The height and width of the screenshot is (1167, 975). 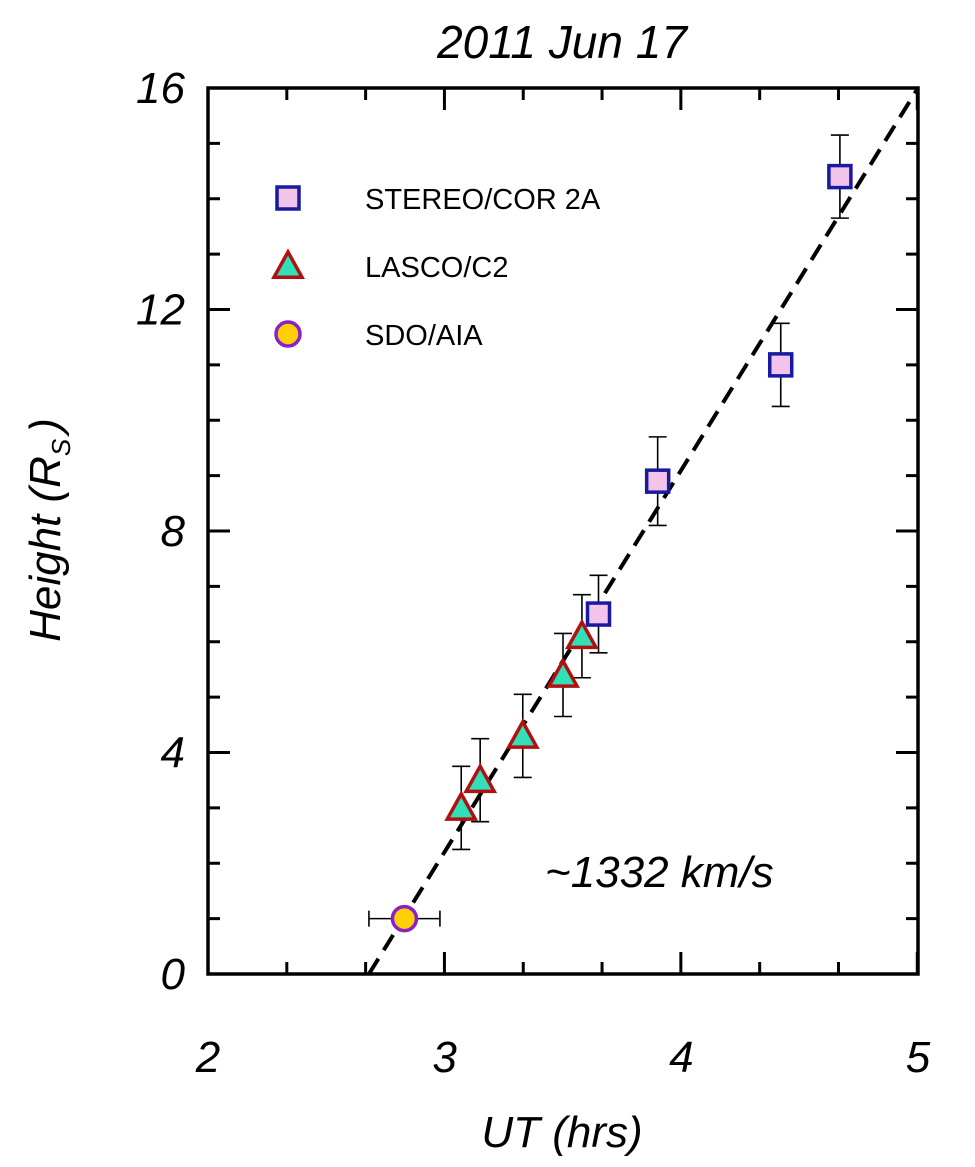 What do you see at coordinates (45, 428) in the screenshot?
I see `y-axis-label-close: )` at bounding box center [45, 428].